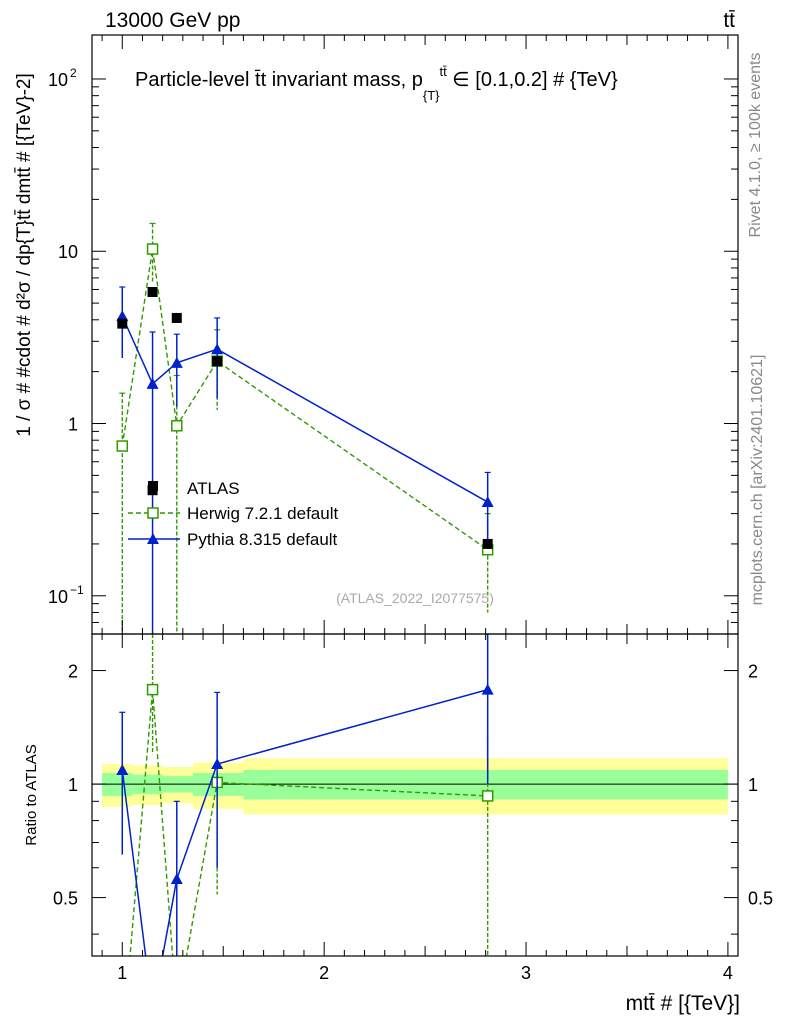 Image resolution: width=786 pixels, height=1024 pixels. What do you see at coordinates (755, 145) in the screenshot?
I see `rivet-label: Rivet 4.1.0, ≥ 100k events` at bounding box center [755, 145].